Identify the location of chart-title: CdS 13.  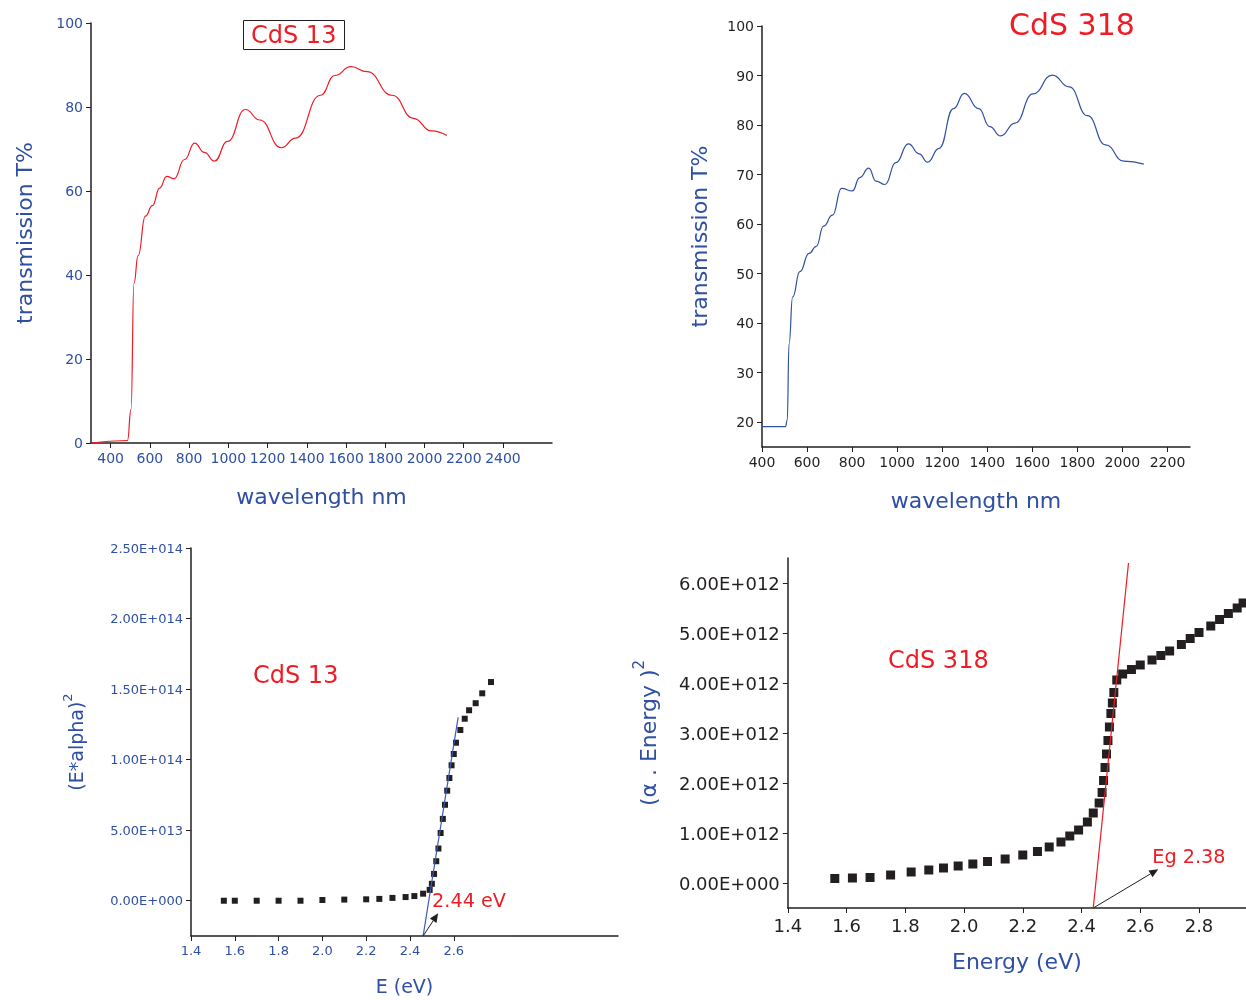
(294, 35).